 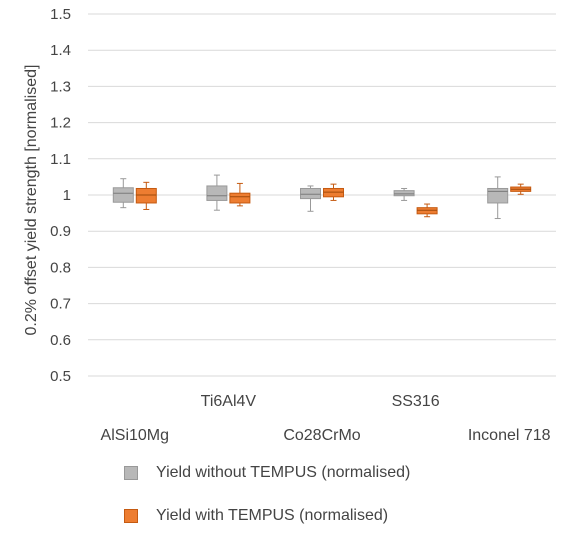 What do you see at coordinates (131, 473) in the screenshot?
I see `legend-swatch-without` at bounding box center [131, 473].